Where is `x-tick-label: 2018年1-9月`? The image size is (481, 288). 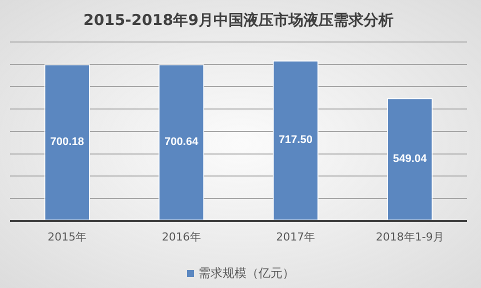 x-tick-label: 2018年1-9月 is located at coordinates (410, 237).